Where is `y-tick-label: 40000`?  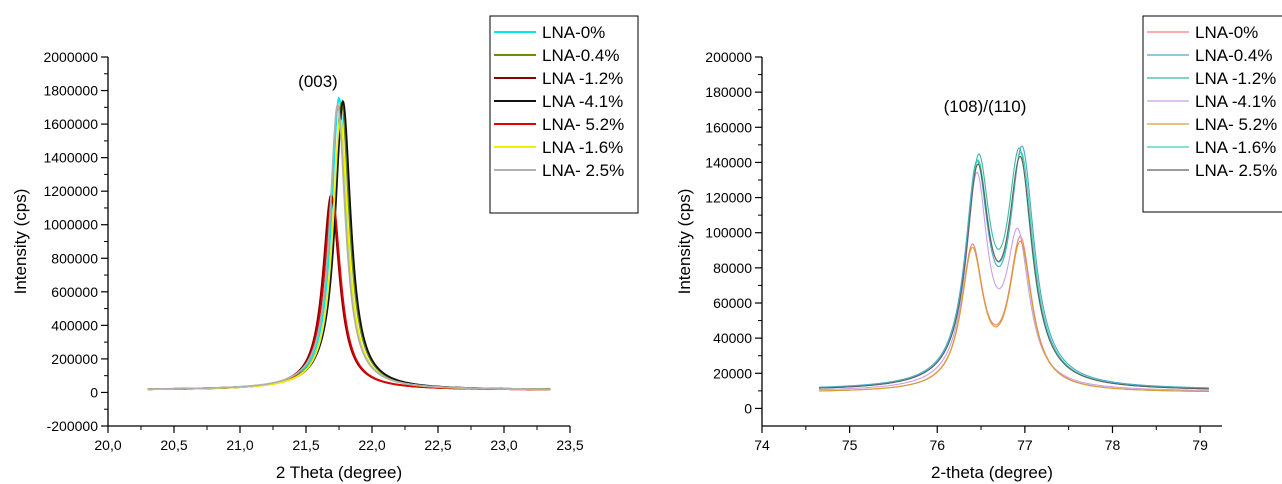 y-tick-label: 40000 is located at coordinates (732, 338).